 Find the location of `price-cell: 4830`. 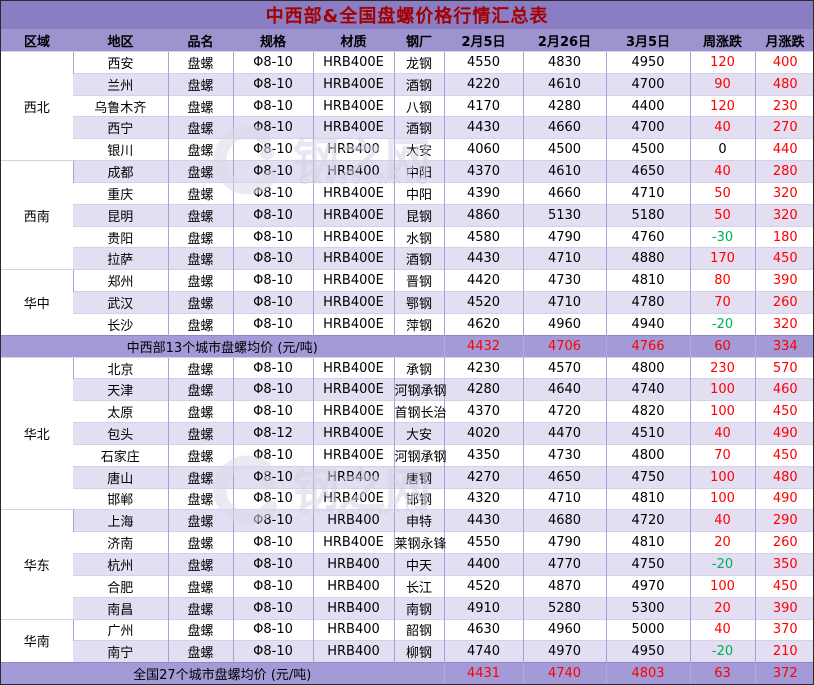

price-cell: 4830 is located at coordinates (564, 62).